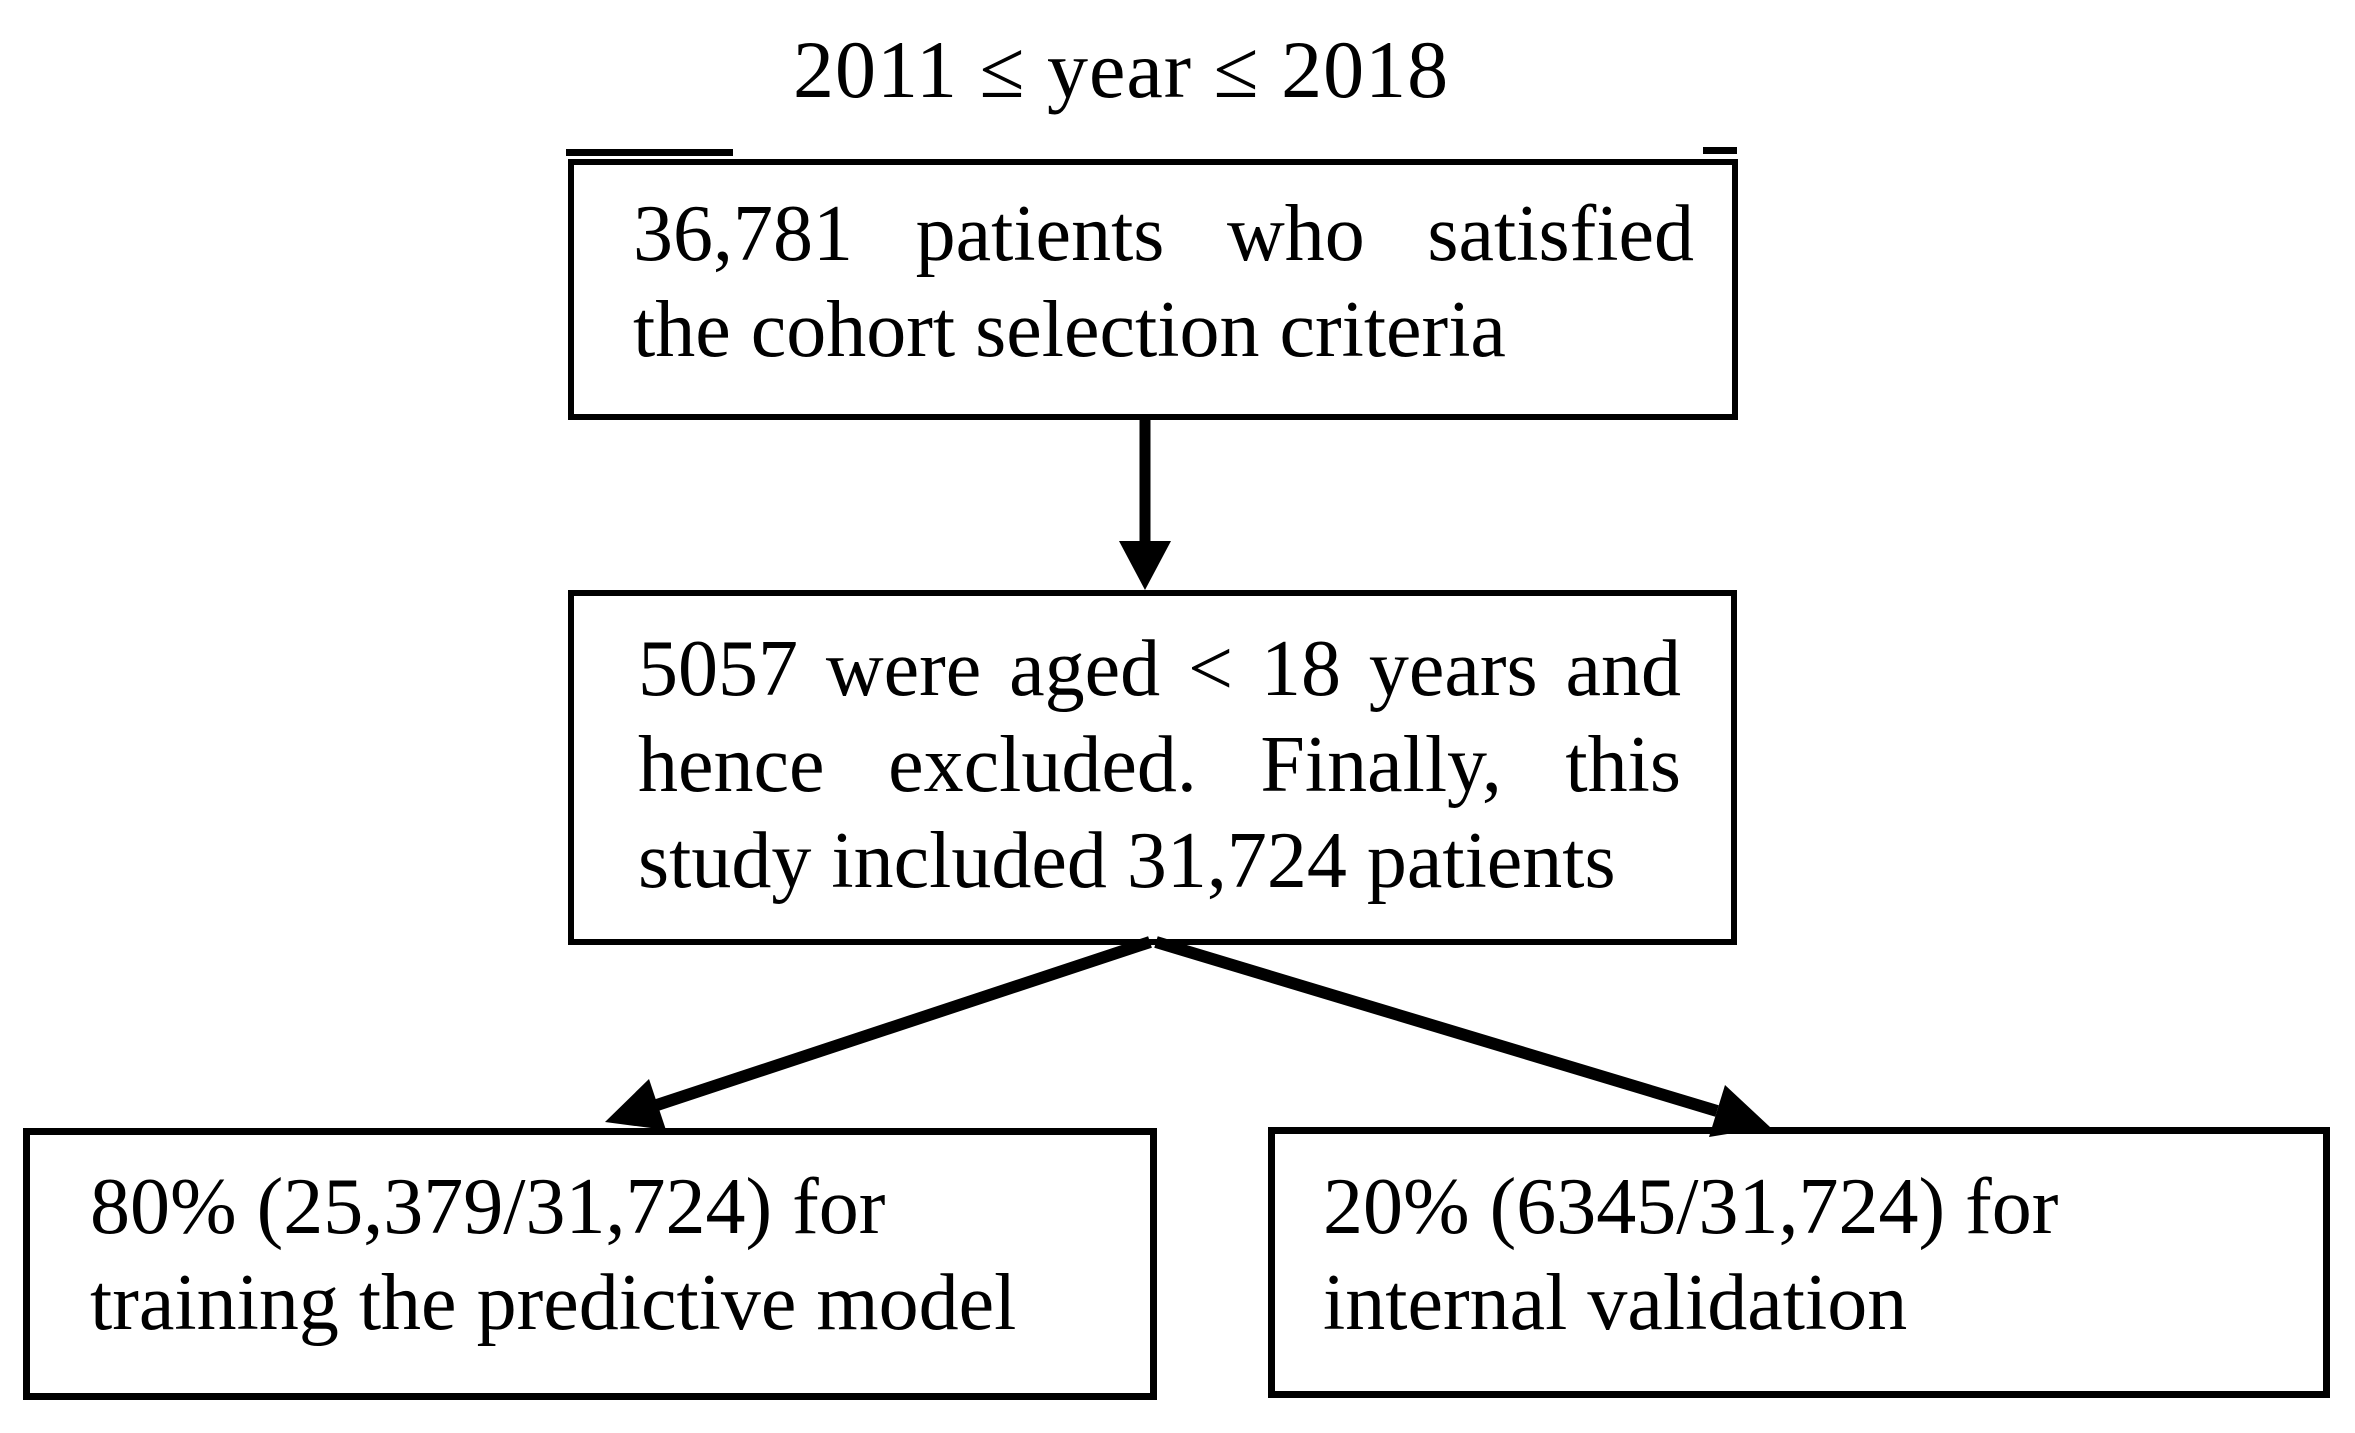 Image resolution: width=2355 pixels, height=1433 pixels. I want to click on arrowhead-down, so click(1145, 565).